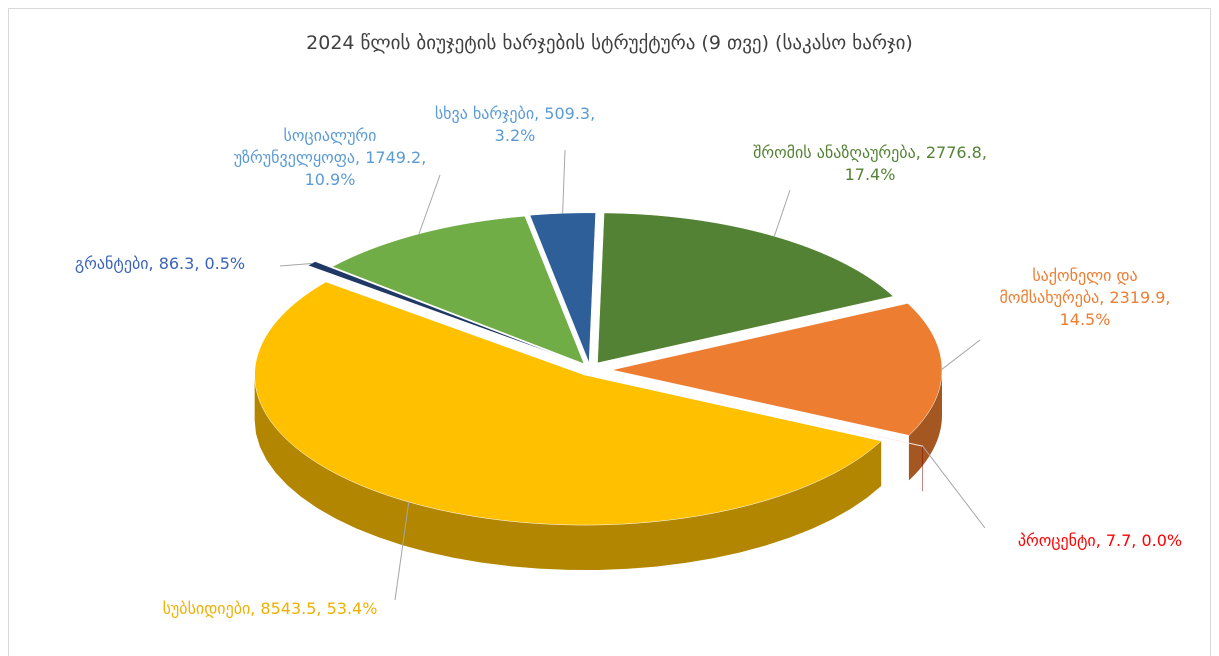  What do you see at coordinates (1085, 297) in the screenshot?
I see `data-label: საქონელი და მომსახურება, 2319.9, 14.5%` at bounding box center [1085, 297].